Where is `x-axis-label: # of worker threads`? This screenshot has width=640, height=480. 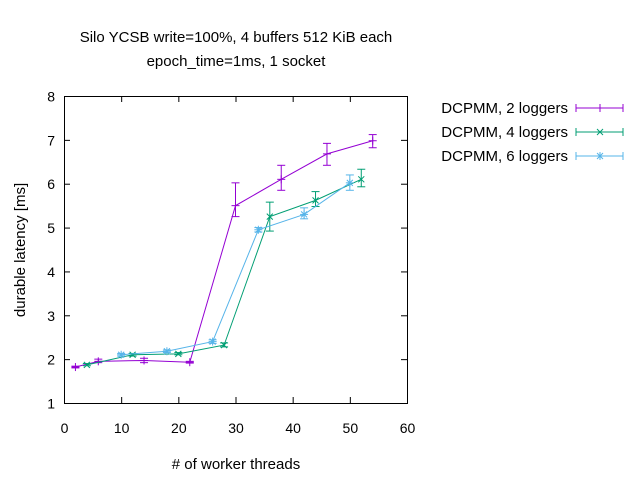
x-axis-label: # of worker threads is located at coordinates (236, 464).